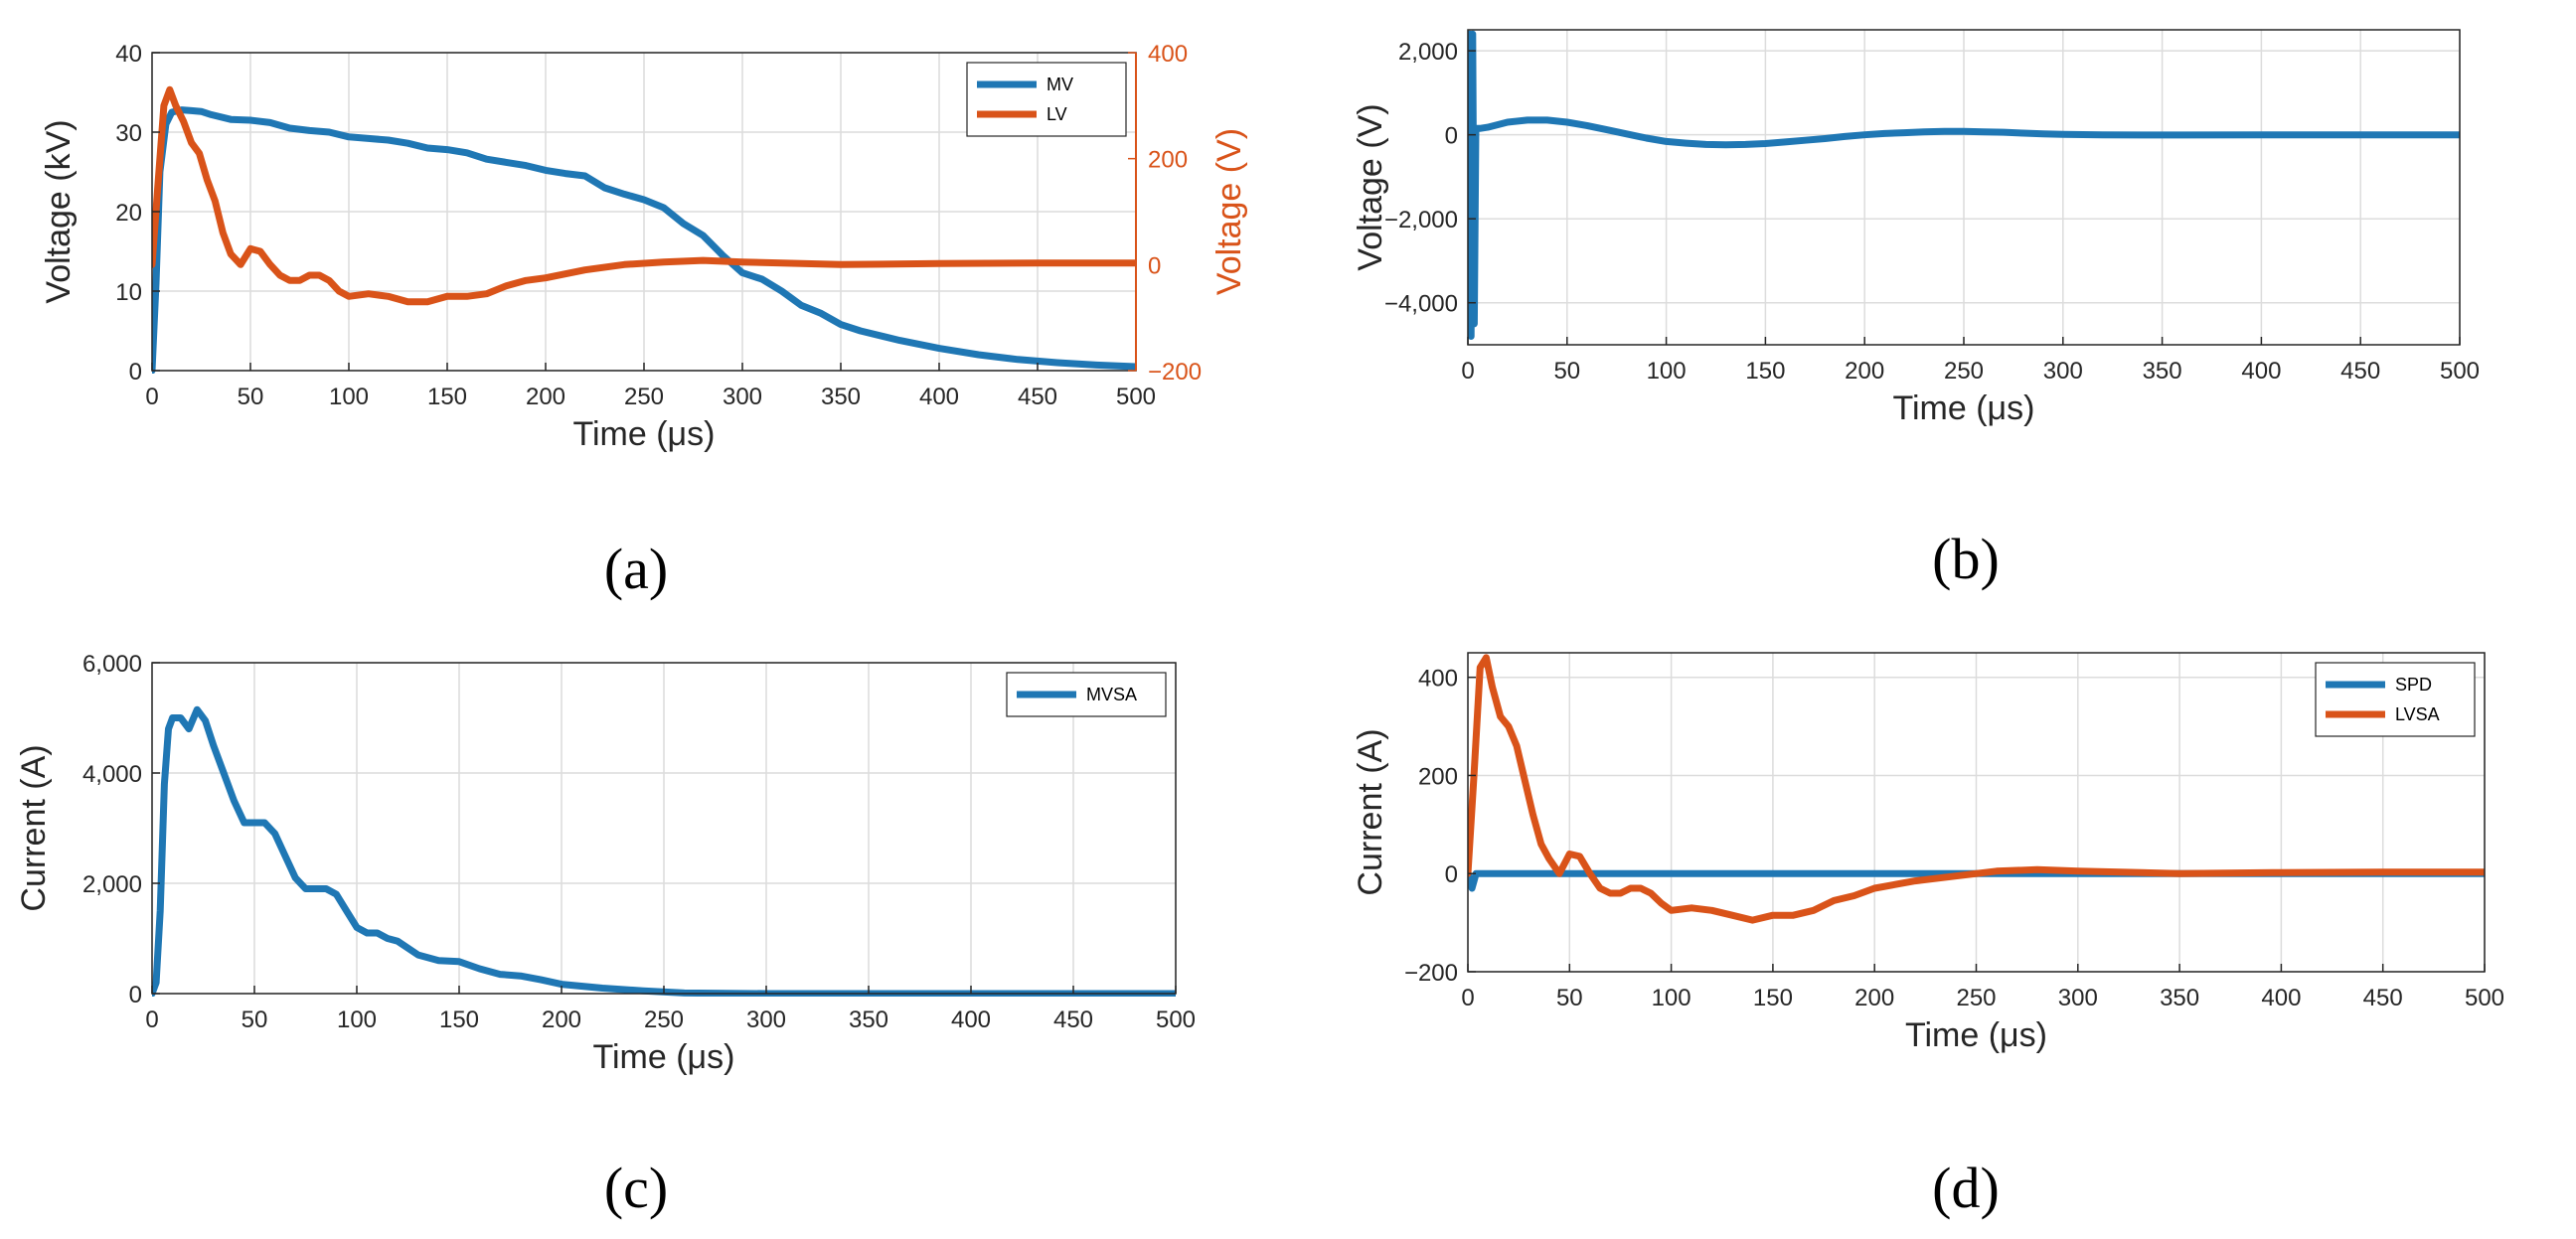 This screenshot has height=1239, width=2576. What do you see at coordinates (128, 55) in the screenshot?
I see `y-tick-label: 40` at bounding box center [128, 55].